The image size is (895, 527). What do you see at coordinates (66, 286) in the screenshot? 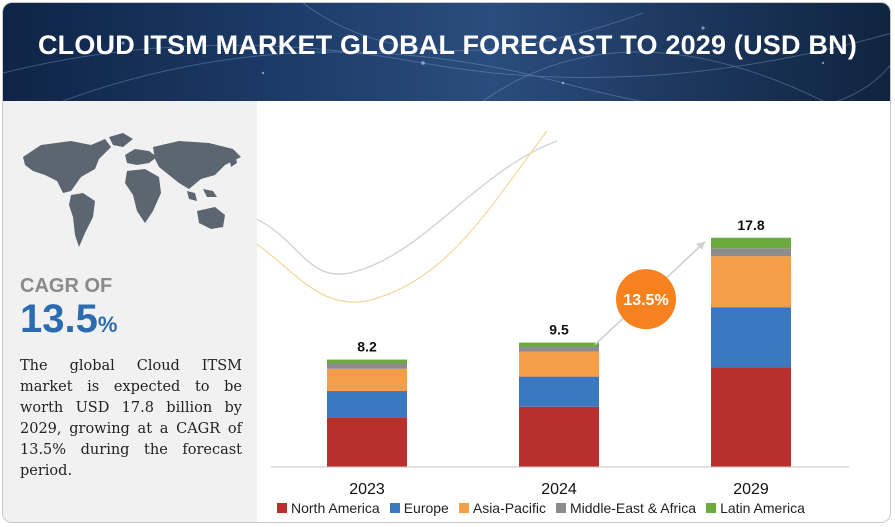
I see `cagr-label: CAGR OF` at bounding box center [66, 286].